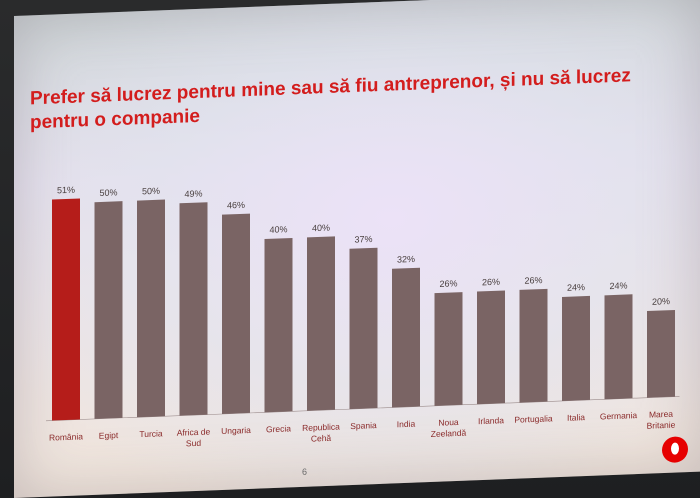  What do you see at coordinates (321, 432) in the screenshot?
I see `category-label: RepublicaCehă` at bounding box center [321, 432].